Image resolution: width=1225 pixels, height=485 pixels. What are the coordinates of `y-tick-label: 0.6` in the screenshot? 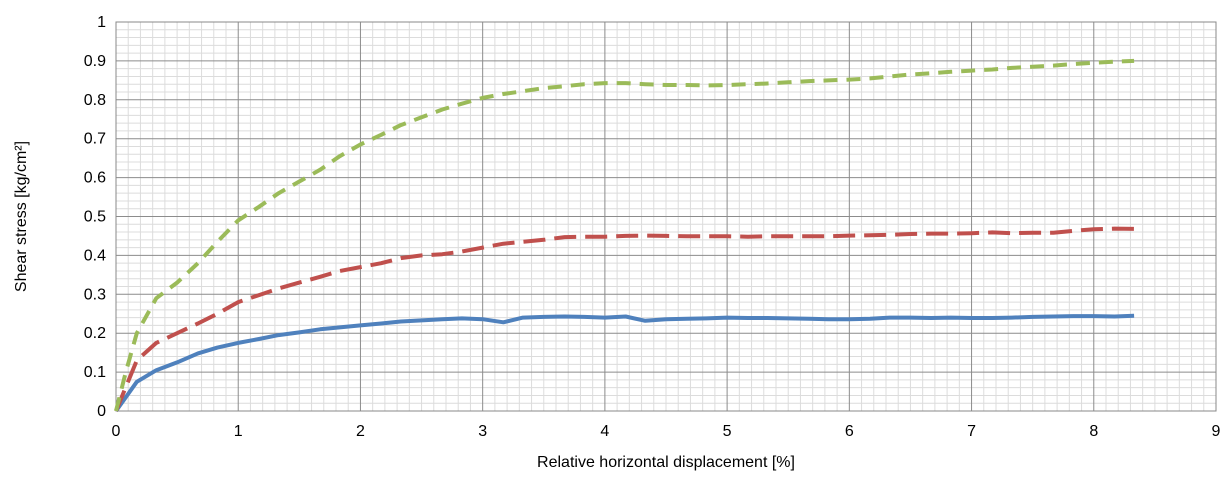 It's located at (95, 178).